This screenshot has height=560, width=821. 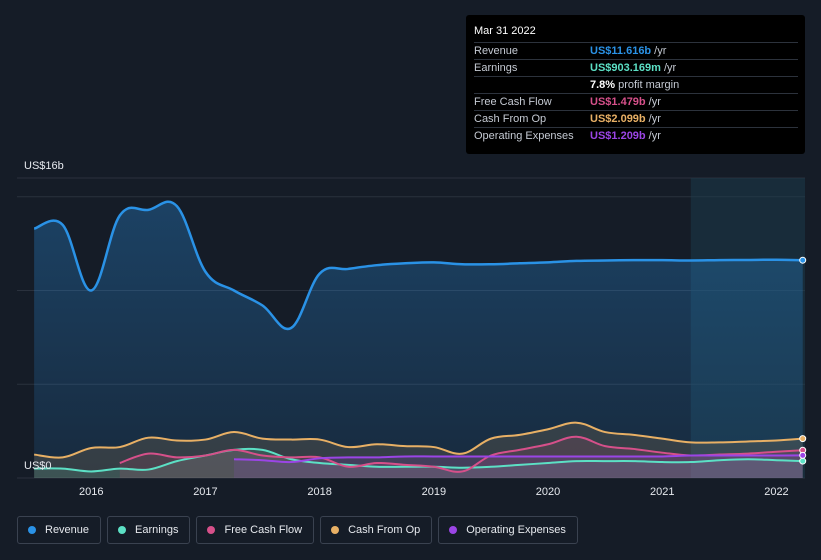 What do you see at coordinates (319, 492) in the screenshot?
I see `x-tick-label: 2018` at bounding box center [319, 492].